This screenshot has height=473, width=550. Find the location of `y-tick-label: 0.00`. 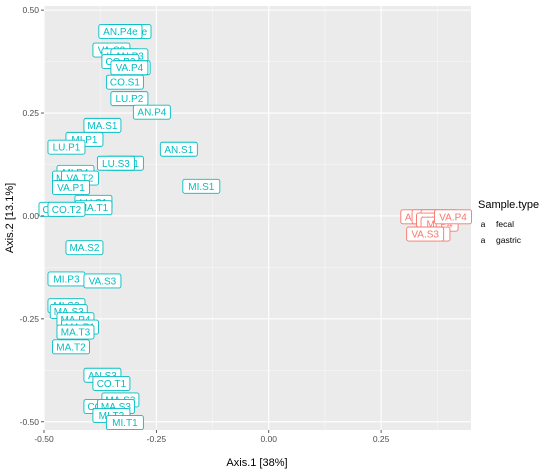

y-tick-label: 0.00 is located at coordinates (30, 216).